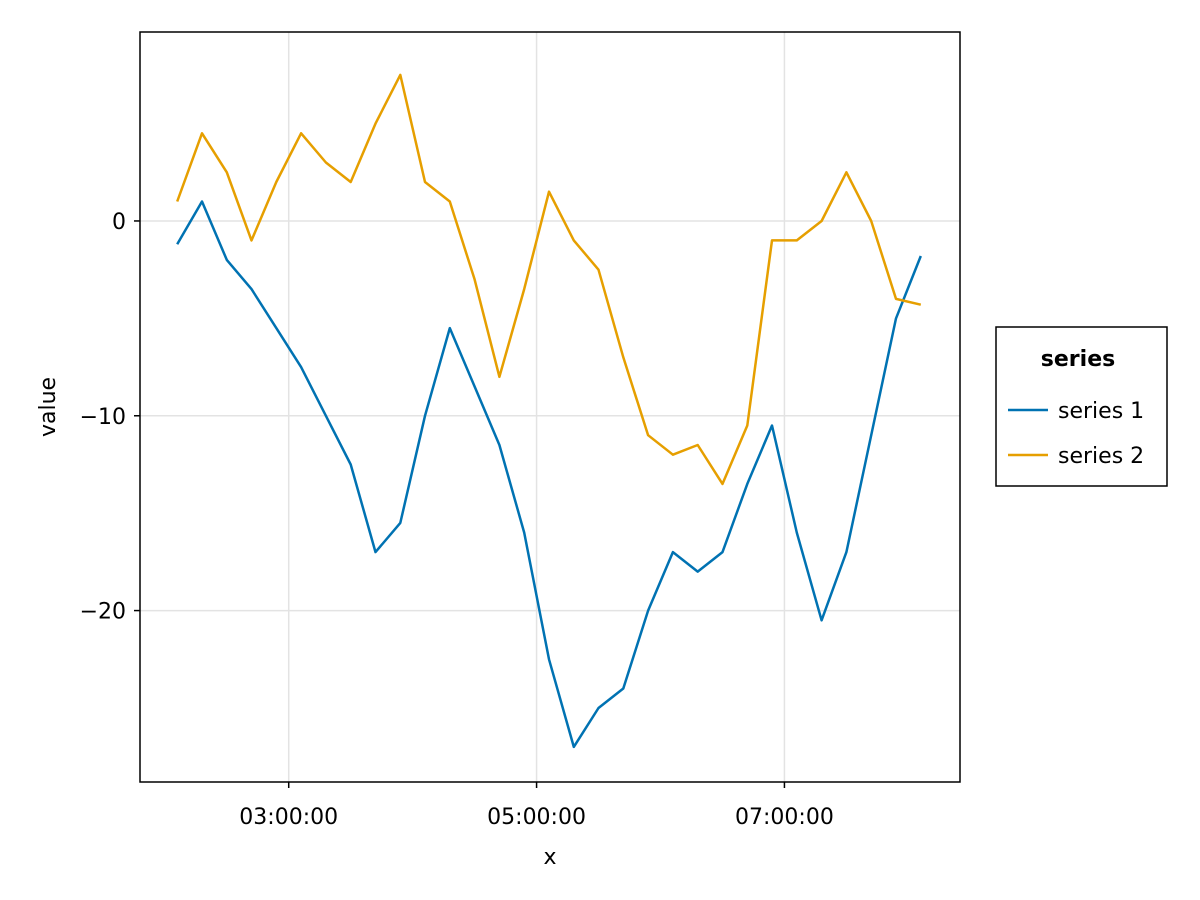  I want to click on legend-label: series 1, so click(1101, 411).